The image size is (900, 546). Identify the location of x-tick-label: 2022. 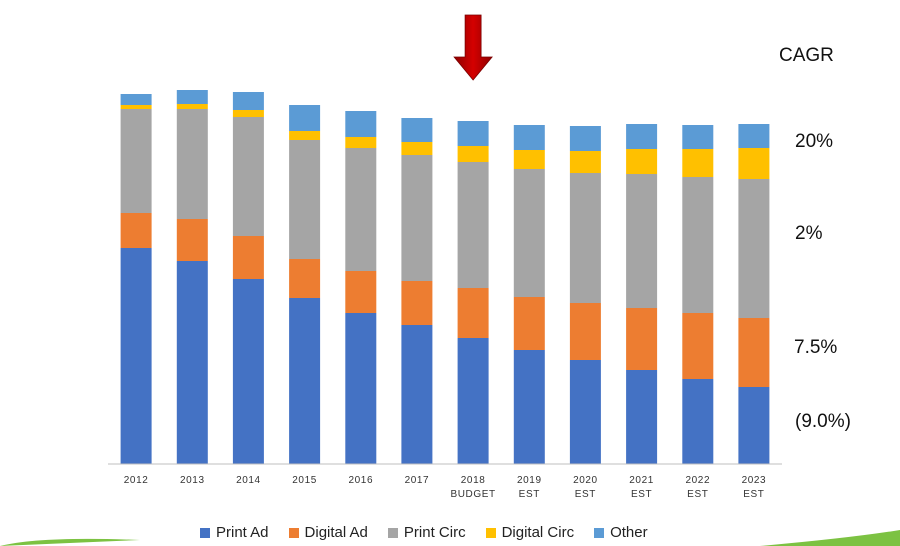
(697, 480).